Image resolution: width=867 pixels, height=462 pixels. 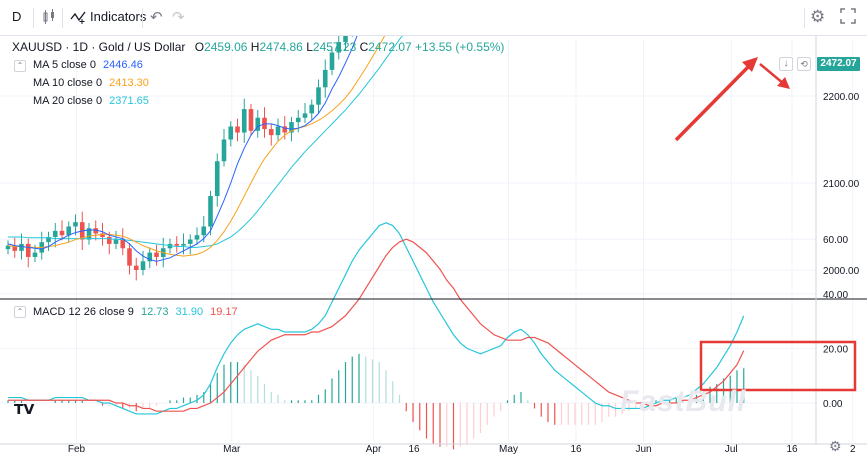 What do you see at coordinates (364, 47) in the screenshot?
I see `close-label: C` at bounding box center [364, 47].